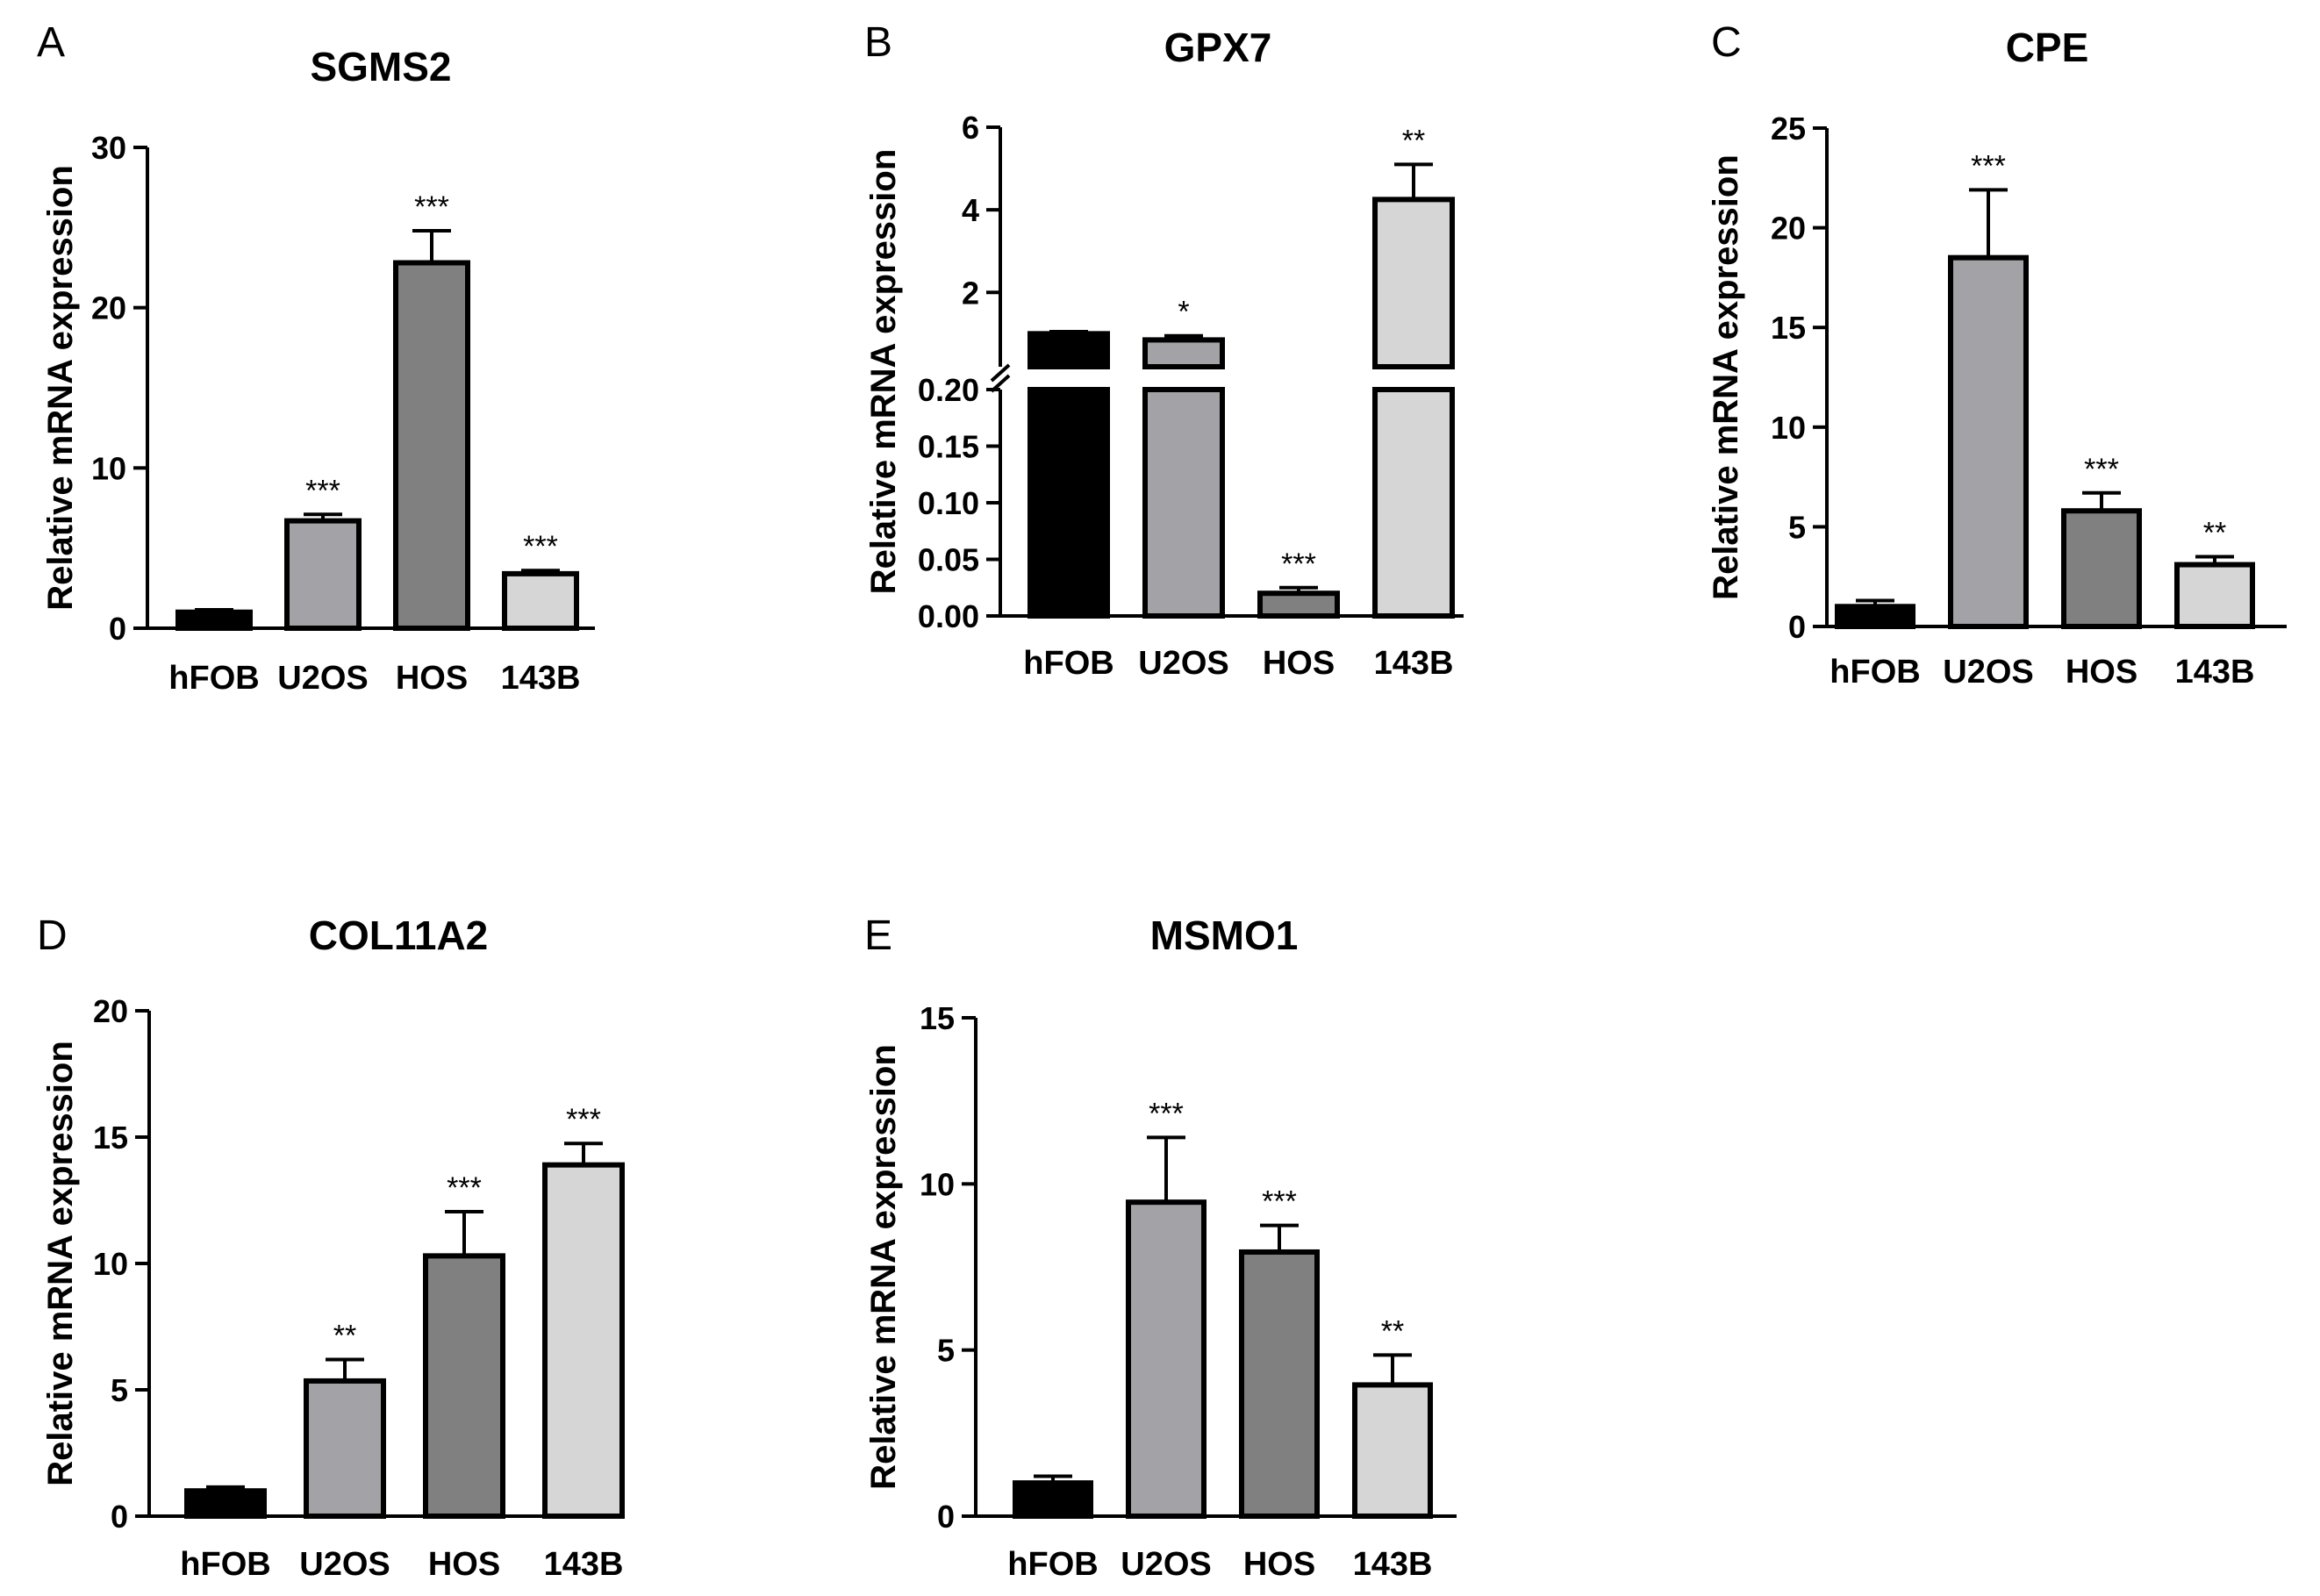  Describe the element at coordinates (1000, 373) in the screenshot. I see `axis-break-mark` at that location.